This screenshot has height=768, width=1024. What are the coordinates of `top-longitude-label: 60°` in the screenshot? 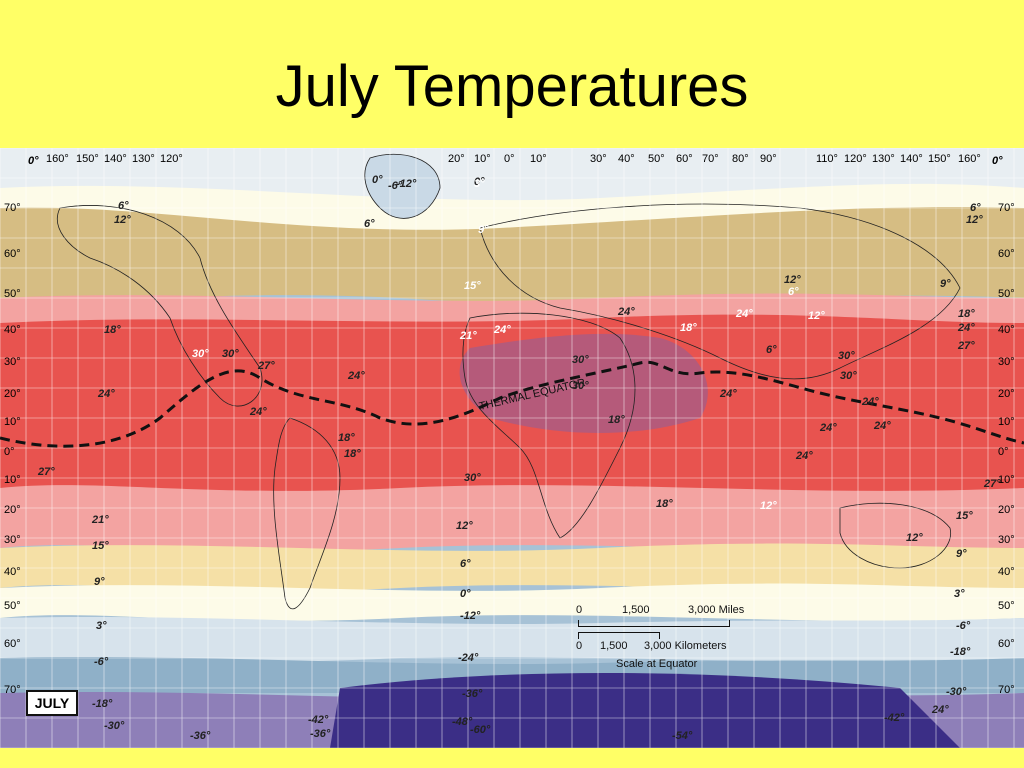 It's located at (684, 159).